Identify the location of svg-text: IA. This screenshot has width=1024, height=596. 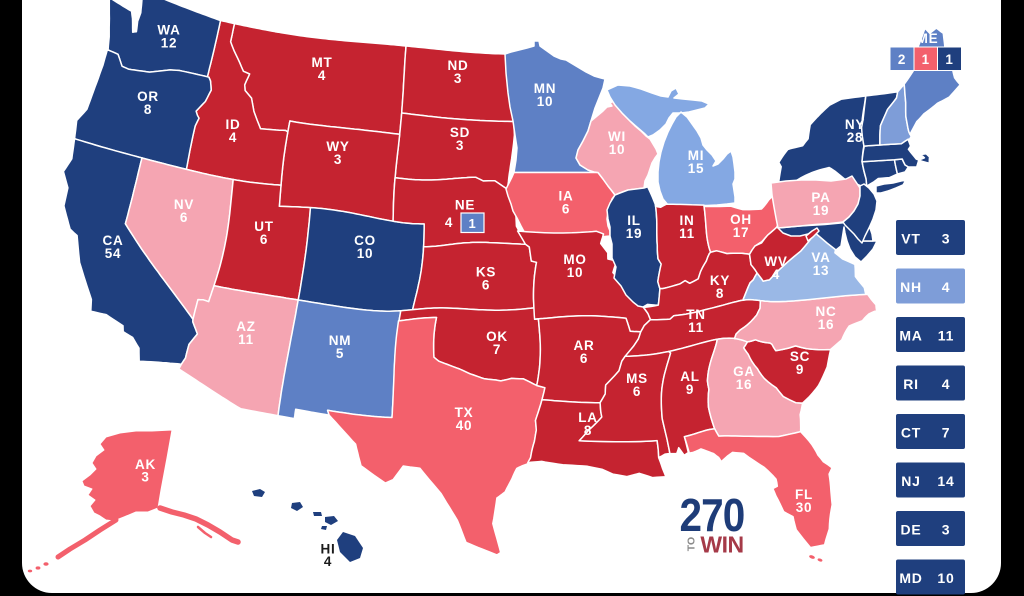
(565, 196).